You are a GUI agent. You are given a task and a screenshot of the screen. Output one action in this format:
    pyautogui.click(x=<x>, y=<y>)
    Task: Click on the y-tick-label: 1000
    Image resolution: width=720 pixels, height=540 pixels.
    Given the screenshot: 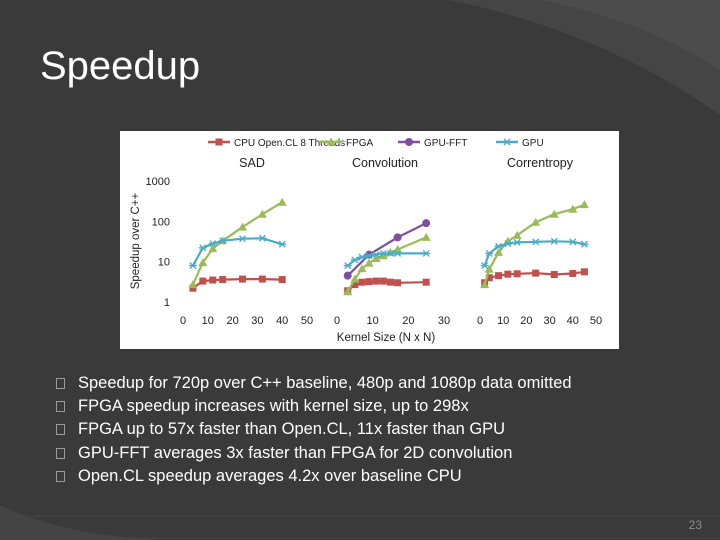 What is the action you would take?
    pyautogui.click(x=158, y=182)
    